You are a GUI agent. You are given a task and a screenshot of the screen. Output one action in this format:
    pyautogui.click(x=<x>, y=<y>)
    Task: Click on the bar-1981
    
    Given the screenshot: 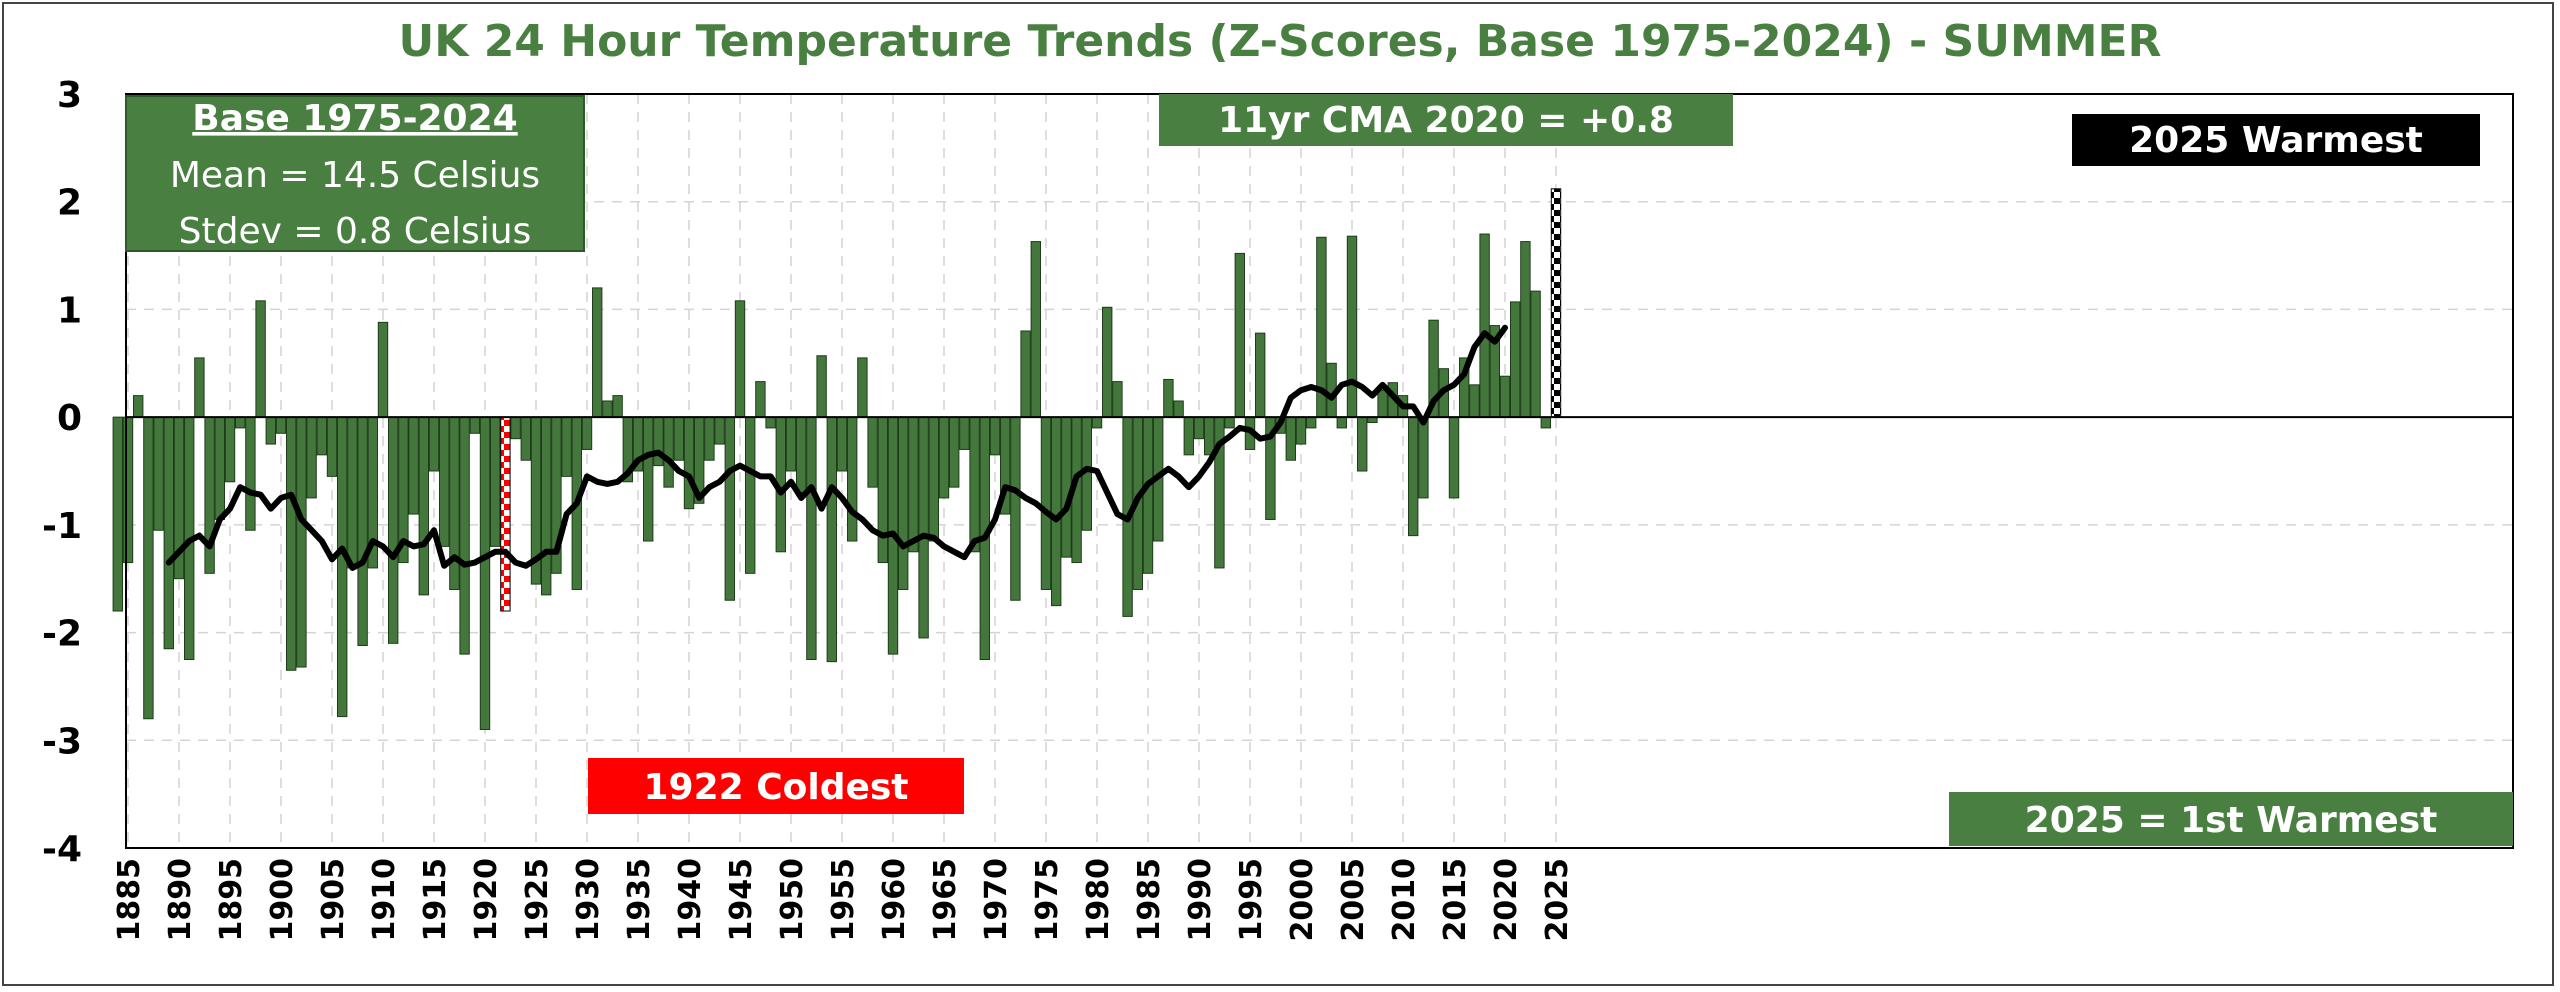 What is the action you would take?
    pyautogui.click(x=1107, y=362)
    